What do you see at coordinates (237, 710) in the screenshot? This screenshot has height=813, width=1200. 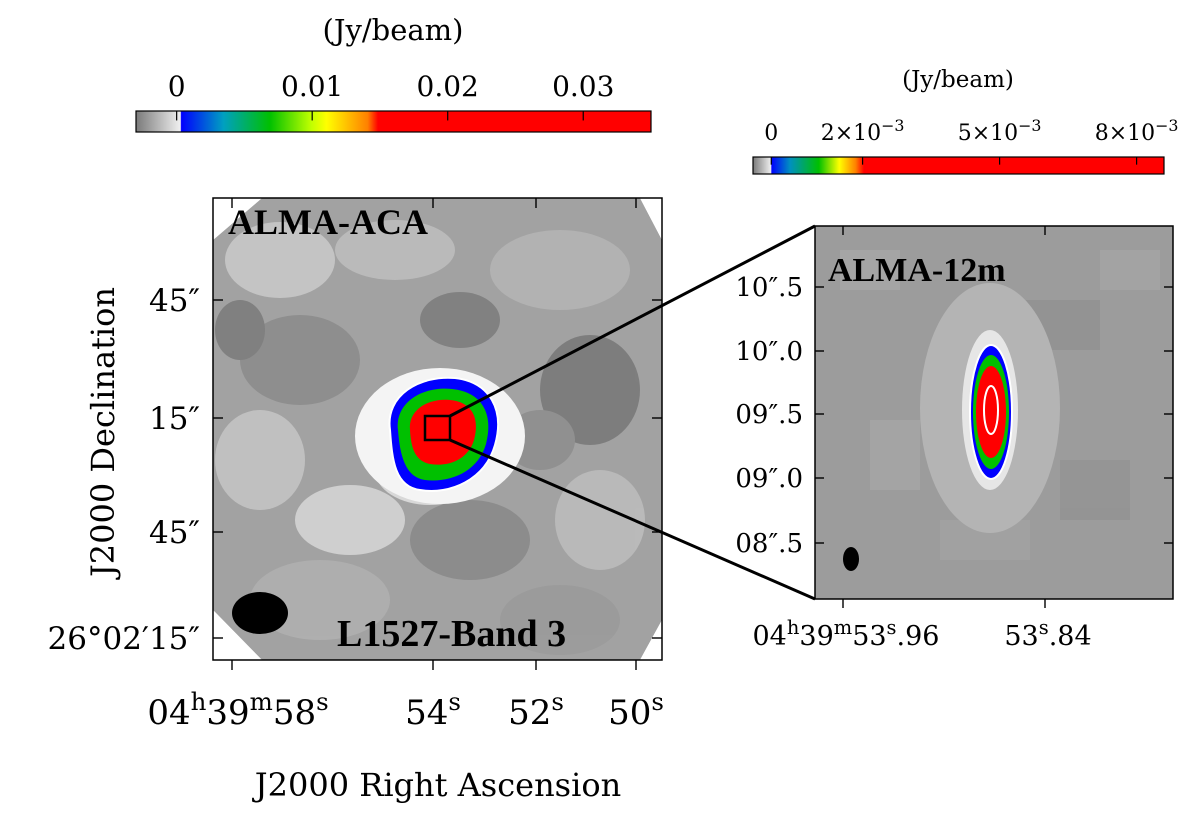 I see `left-x-tick-label: 04h39m58s` at bounding box center [237, 710].